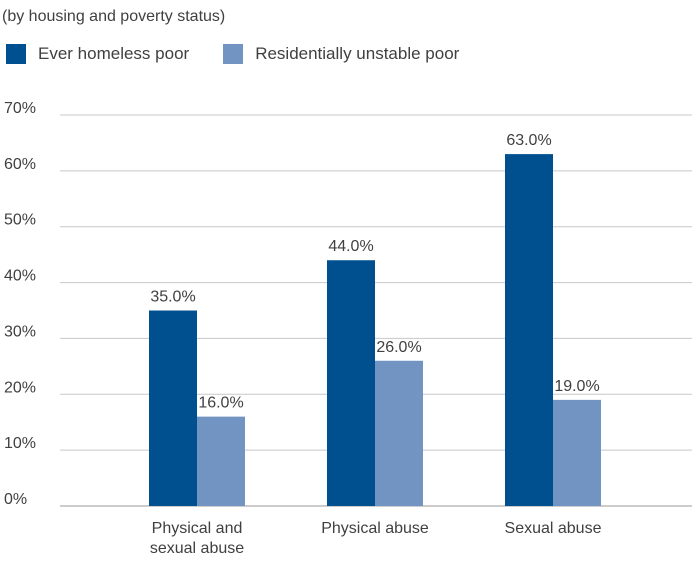 The height and width of the screenshot is (577, 696). What do you see at coordinates (197, 548) in the screenshot?
I see `x-category-label: sexual abuse` at bounding box center [197, 548].